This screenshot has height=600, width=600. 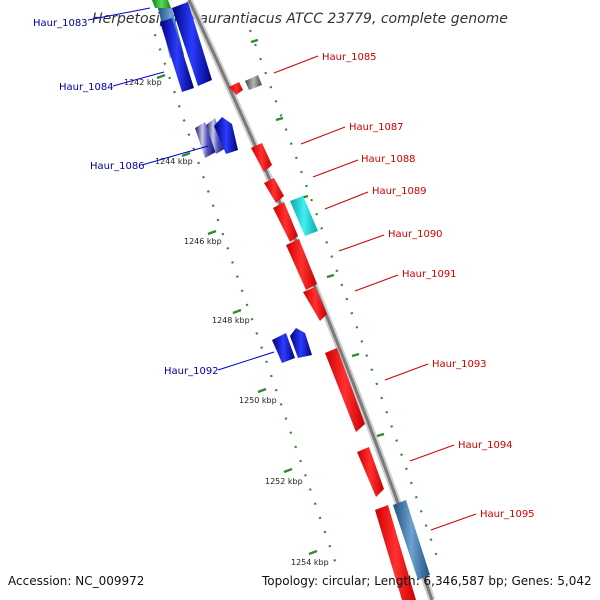 What do you see at coordinates (411, 540) in the screenshot?
I see `gene-feature-haur-1095-steel` at bounding box center [411, 540].